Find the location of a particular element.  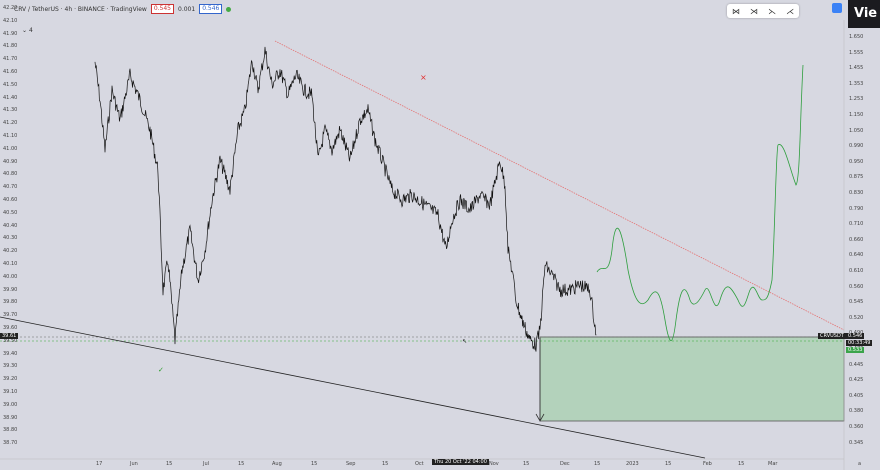

right-axis-tick: 1.353 is located at coordinates (856, 83).